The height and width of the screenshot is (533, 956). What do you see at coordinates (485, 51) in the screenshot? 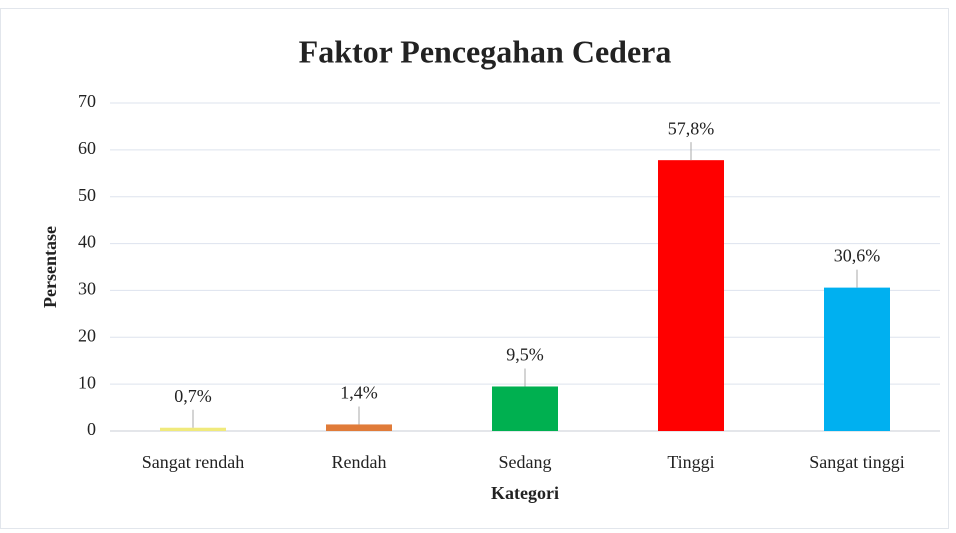
I see `chart-title: Faktor Pencegahan Cedera` at bounding box center [485, 51].